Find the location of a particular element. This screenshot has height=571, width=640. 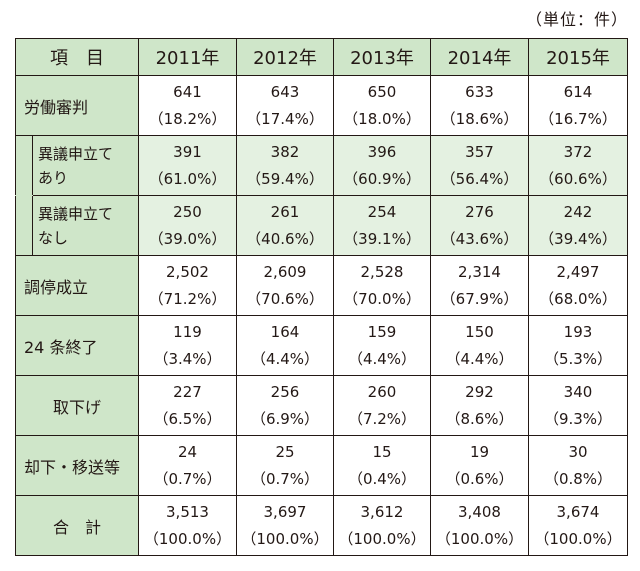

table-cell: 3,408 （100.0%） is located at coordinates (479, 525).